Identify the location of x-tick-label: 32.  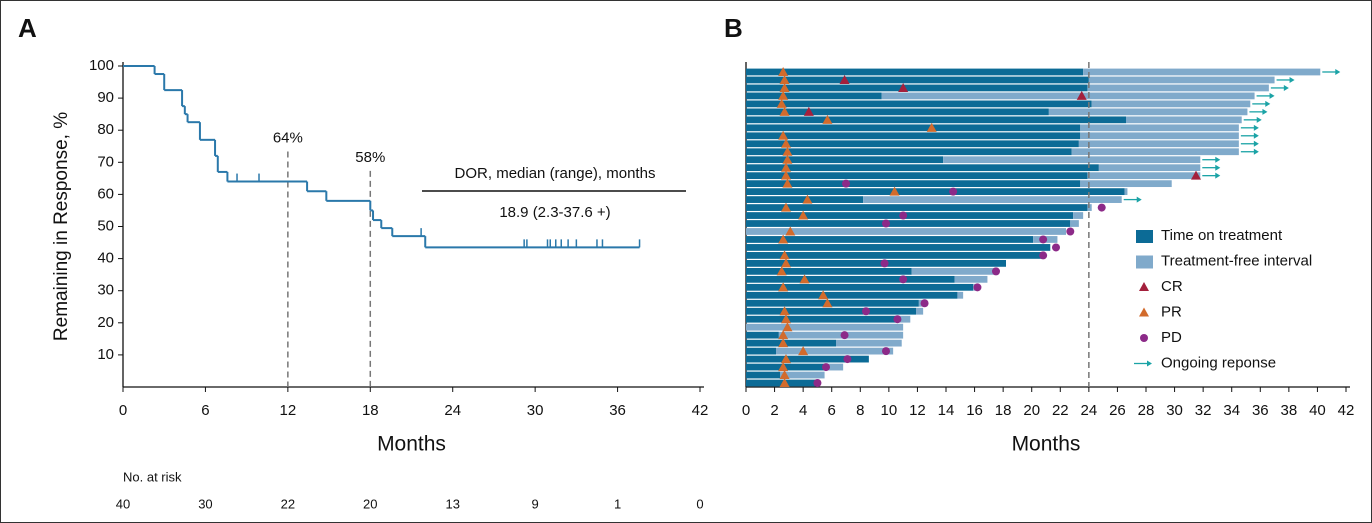
(1203, 410).